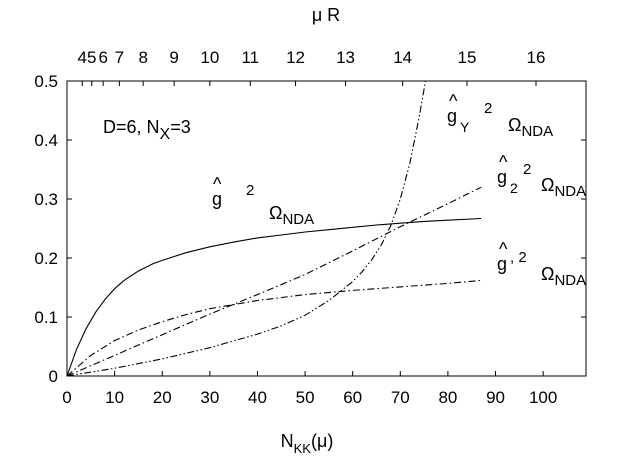 This screenshot has height=460, width=630. Describe the element at coordinates (402, 57) in the screenshot. I see `top-tick-label: 14` at that location.